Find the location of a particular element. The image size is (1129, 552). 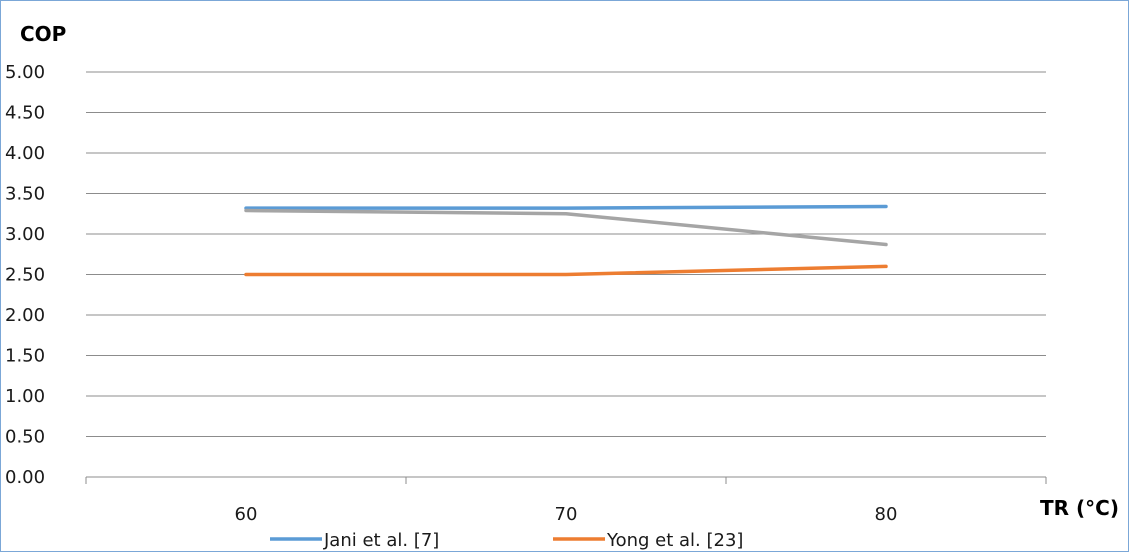

y-tick-label: 2.50 is located at coordinates (25, 275).